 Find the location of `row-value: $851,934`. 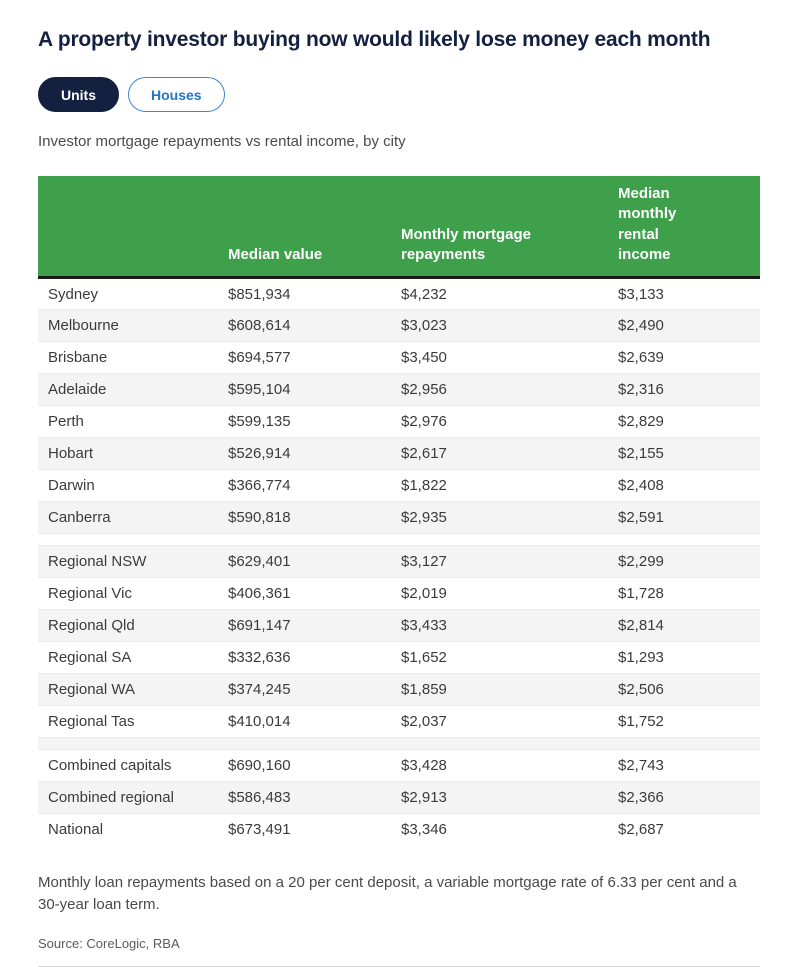

row-value: $851,934 is located at coordinates (259, 294).